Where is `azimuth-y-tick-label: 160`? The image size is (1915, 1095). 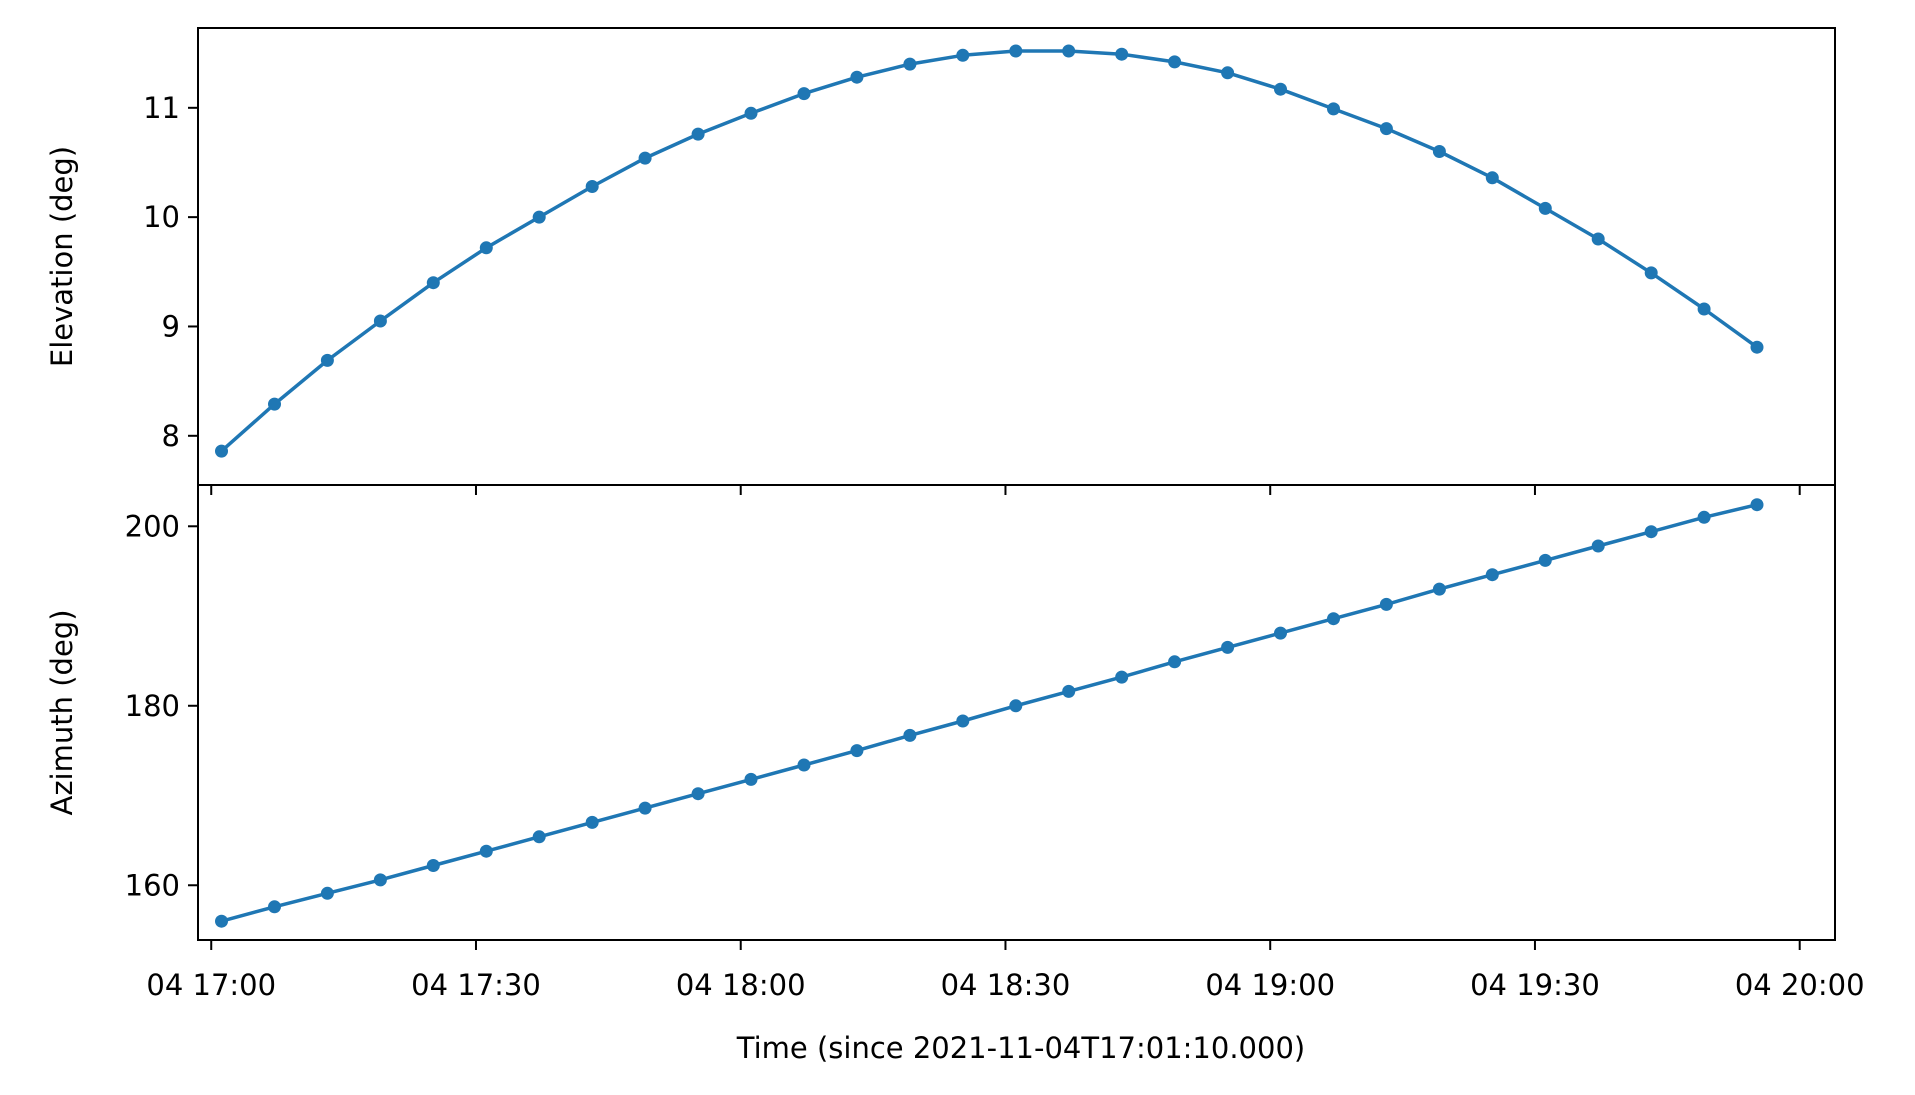 azimuth-y-tick-label: 160 is located at coordinates (152, 885).